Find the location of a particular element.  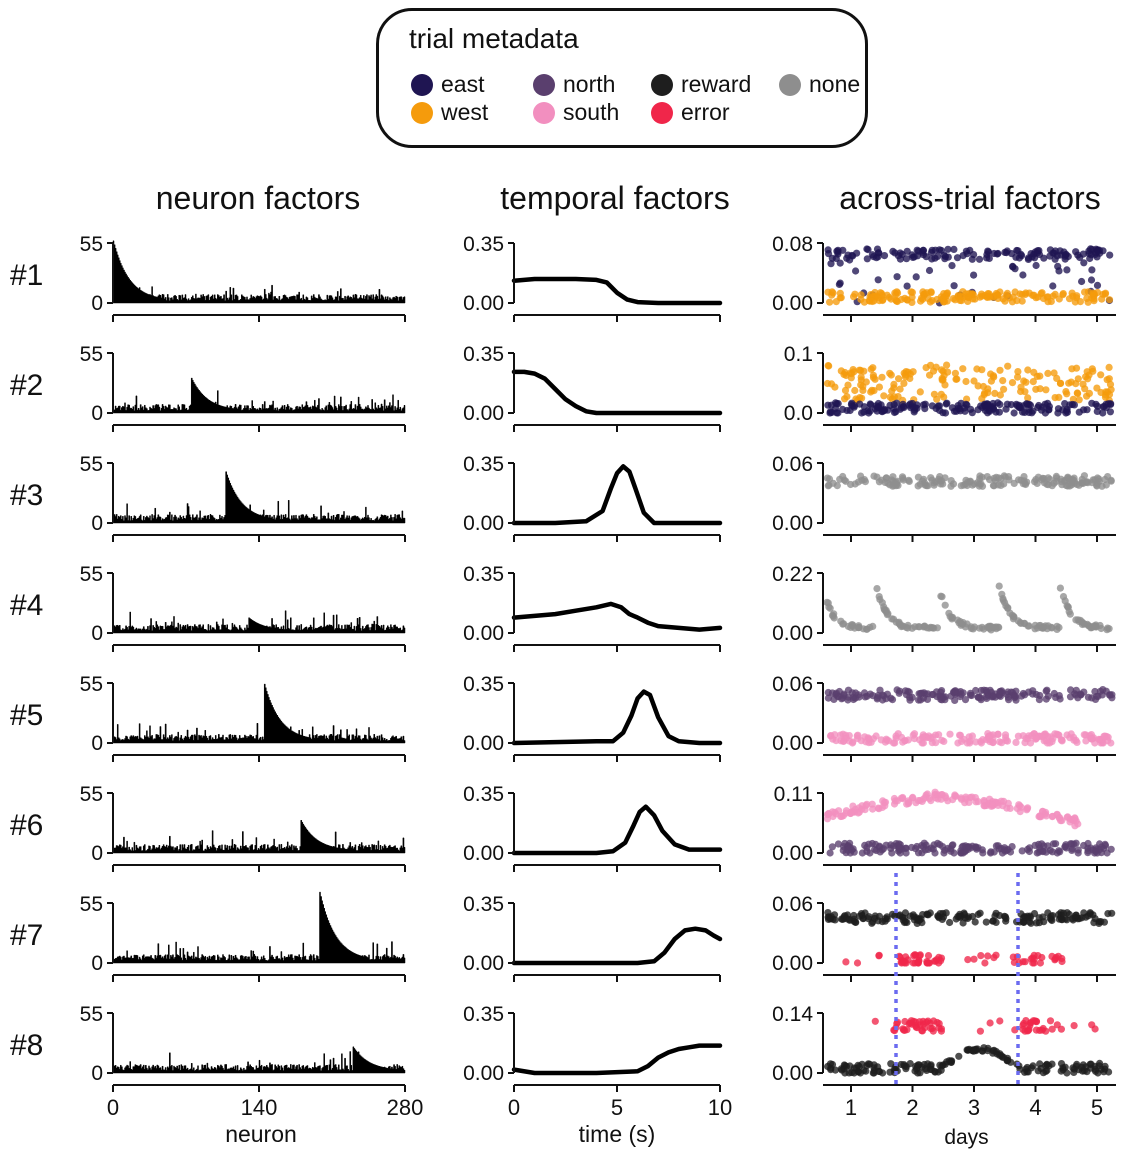

row-label-6: #6 is located at coordinates (26, 825).